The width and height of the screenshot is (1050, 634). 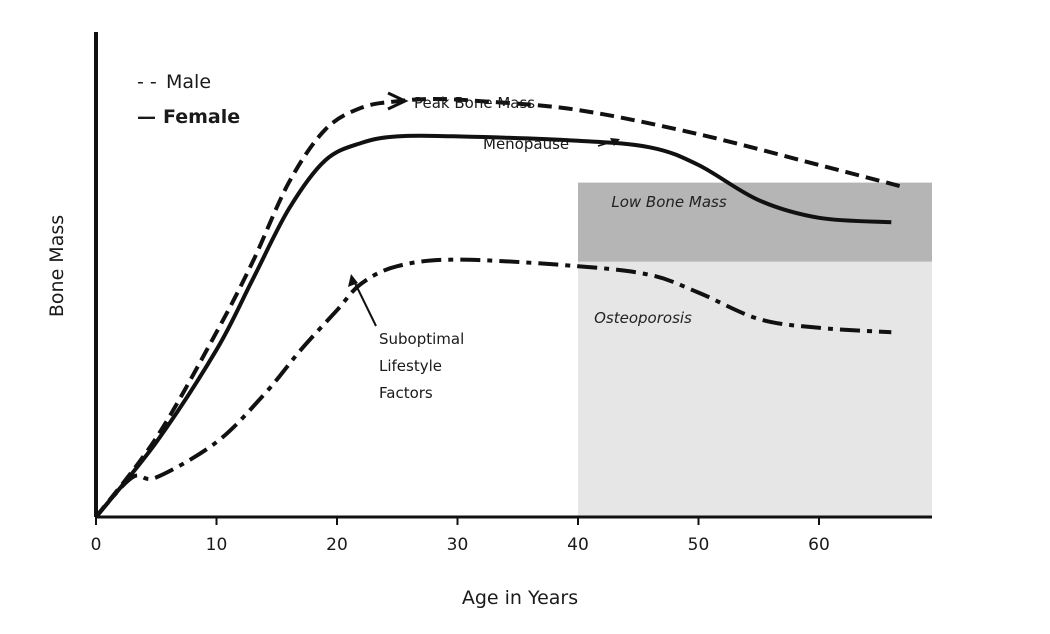 What do you see at coordinates (578, 545) in the screenshot?
I see `x-tick-label: 40` at bounding box center [578, 545].